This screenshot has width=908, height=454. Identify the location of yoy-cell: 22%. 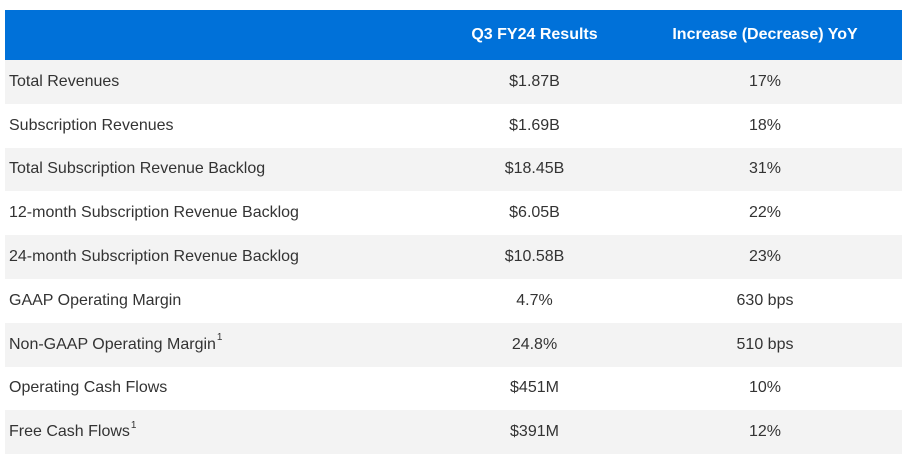
(765, 213).